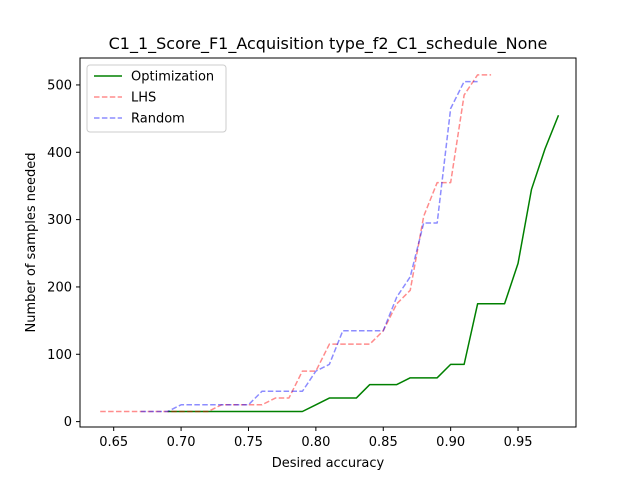 This screenshot has width=640, height=480. I want to click on legend-box, so click(156, 98).